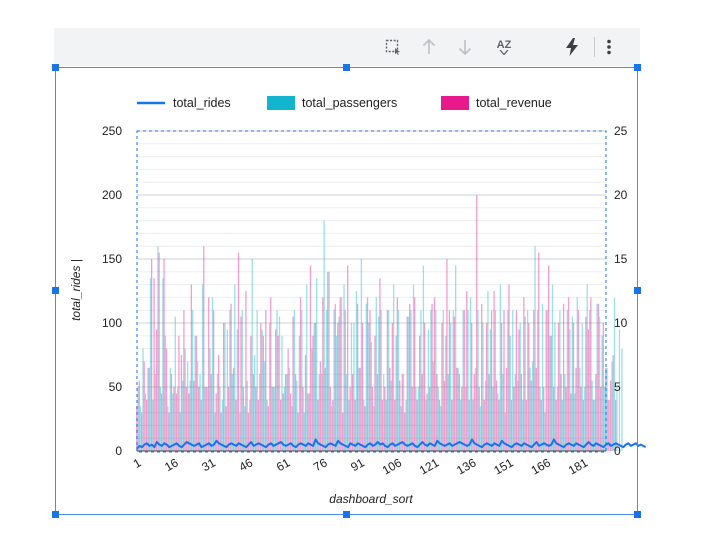 The image size is (718, 550). Describe the element at coordinates (572, 47) in the screenshot. I see `bolt-icon` at that location.